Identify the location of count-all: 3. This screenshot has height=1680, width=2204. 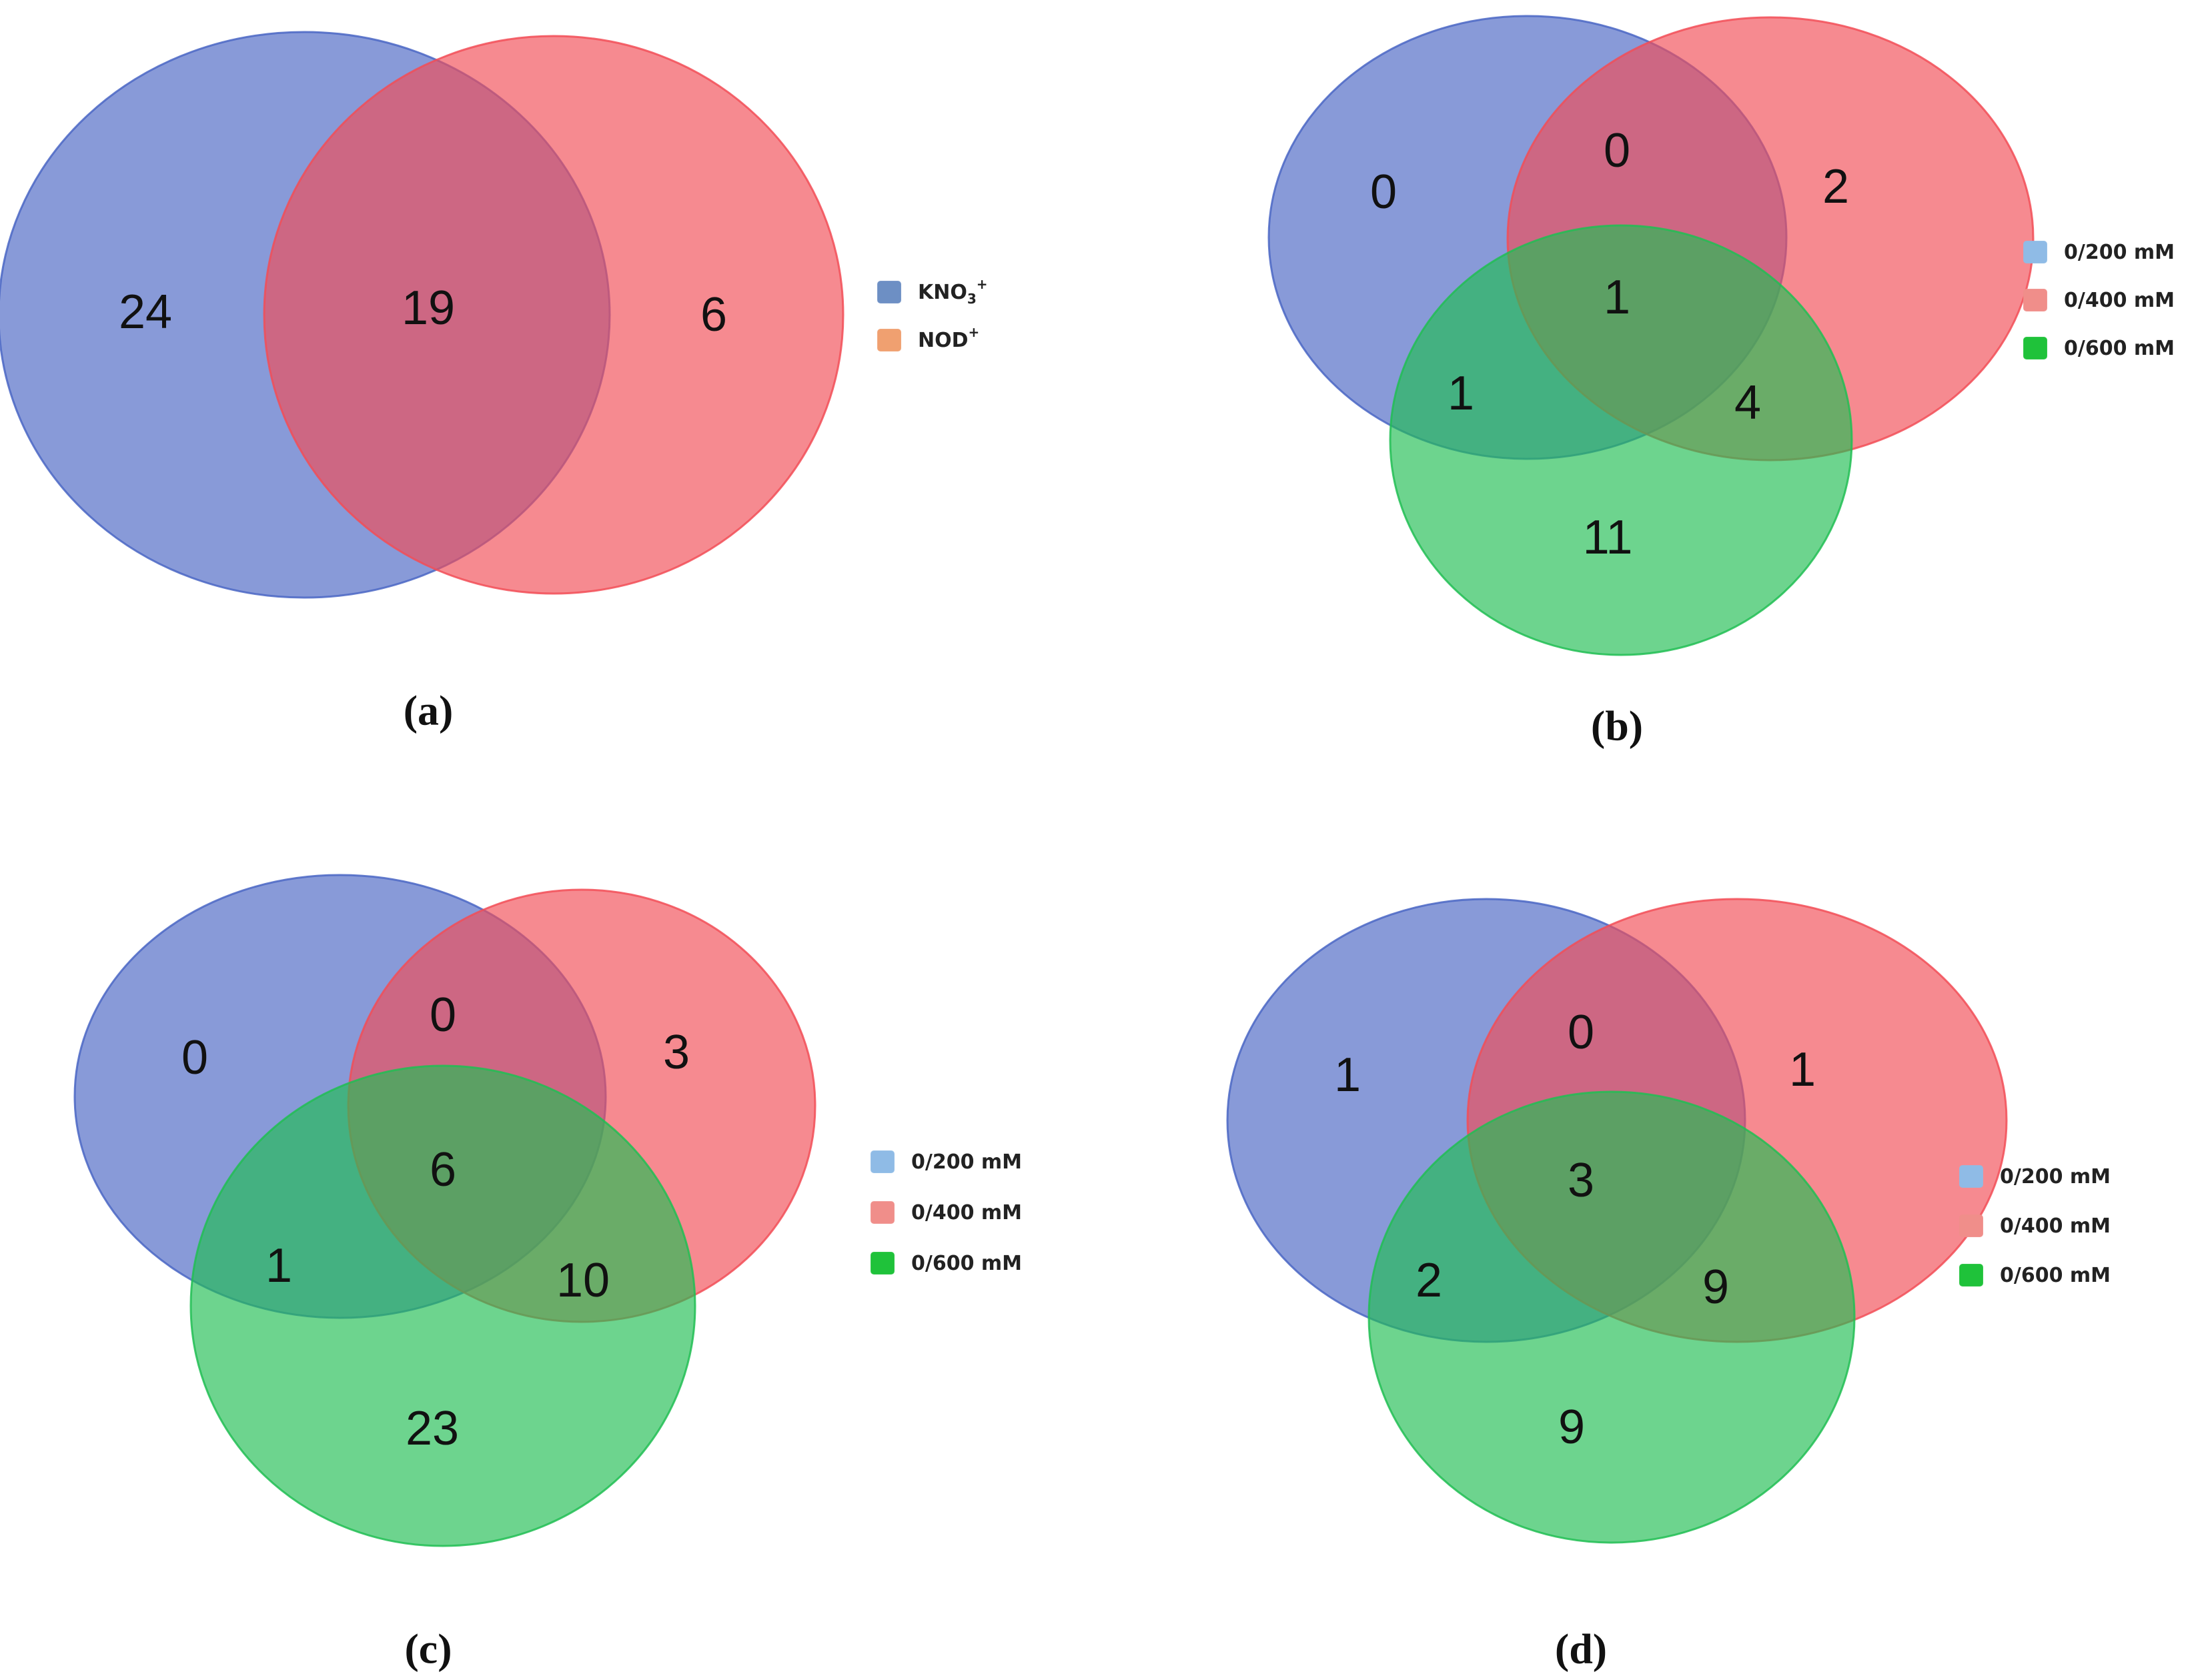
(1581, 1180).